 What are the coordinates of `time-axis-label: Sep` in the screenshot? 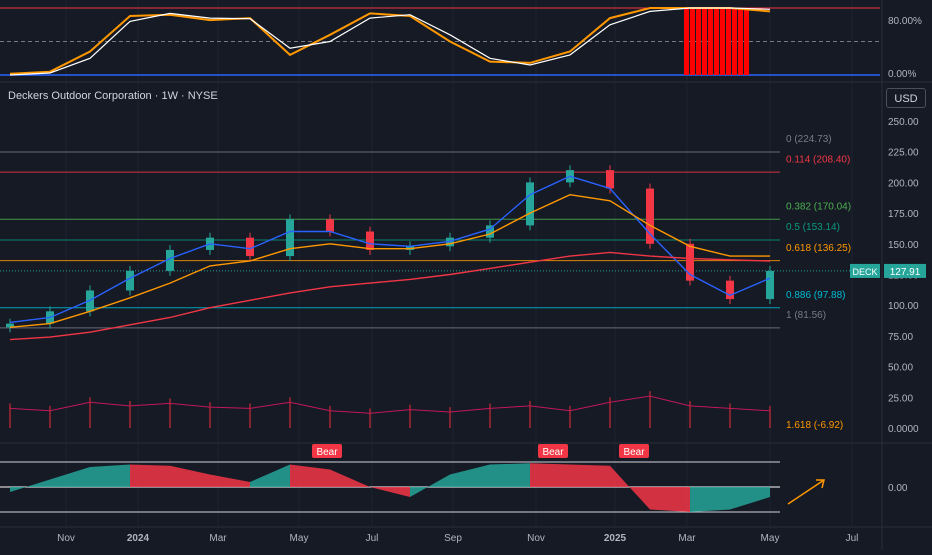 It's located at (453, 538).